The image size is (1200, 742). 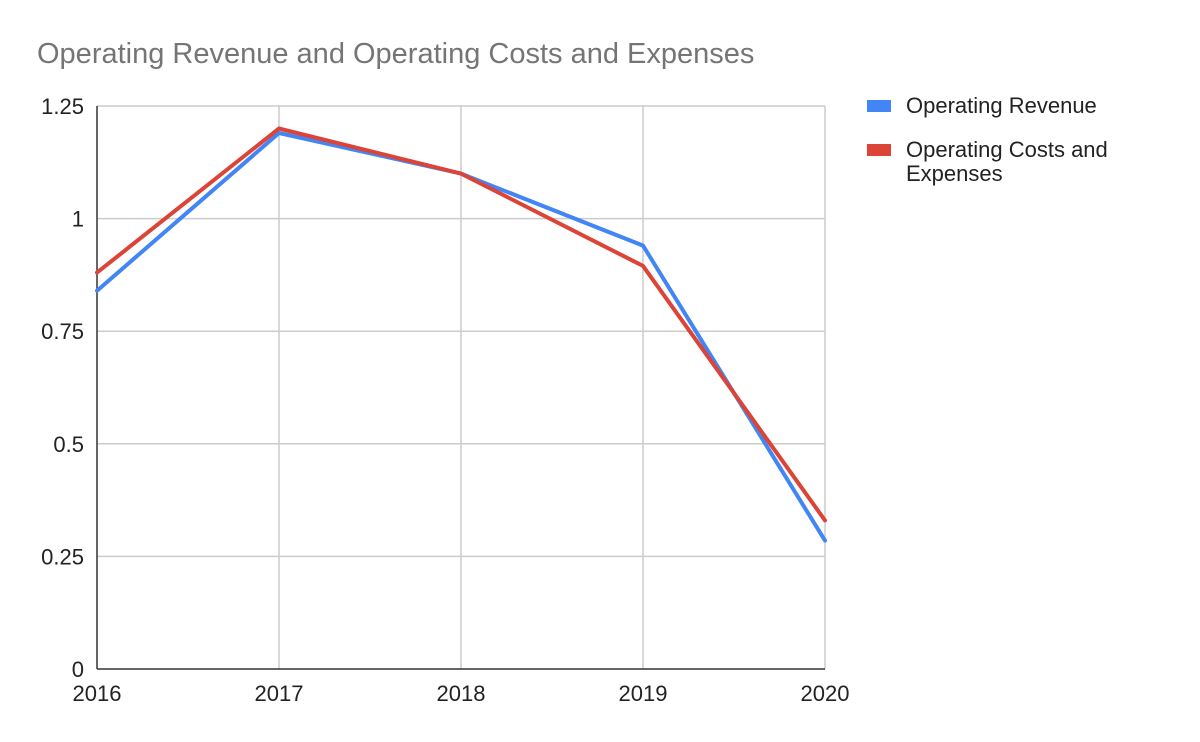 What do you see at coordinates (68, 444) in the screenshot?
I see `y-tick-label: 0.5` at bounding box center [68, 444].